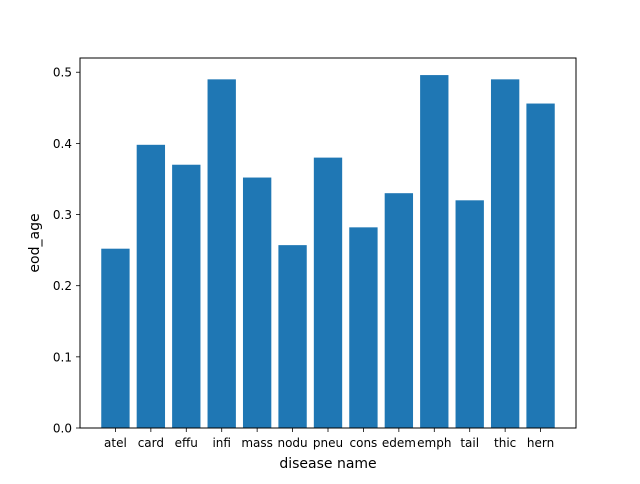  Describe the element at coordinates (115, 443) in the screenshot. I see `x-tick-label: atel` at that location.